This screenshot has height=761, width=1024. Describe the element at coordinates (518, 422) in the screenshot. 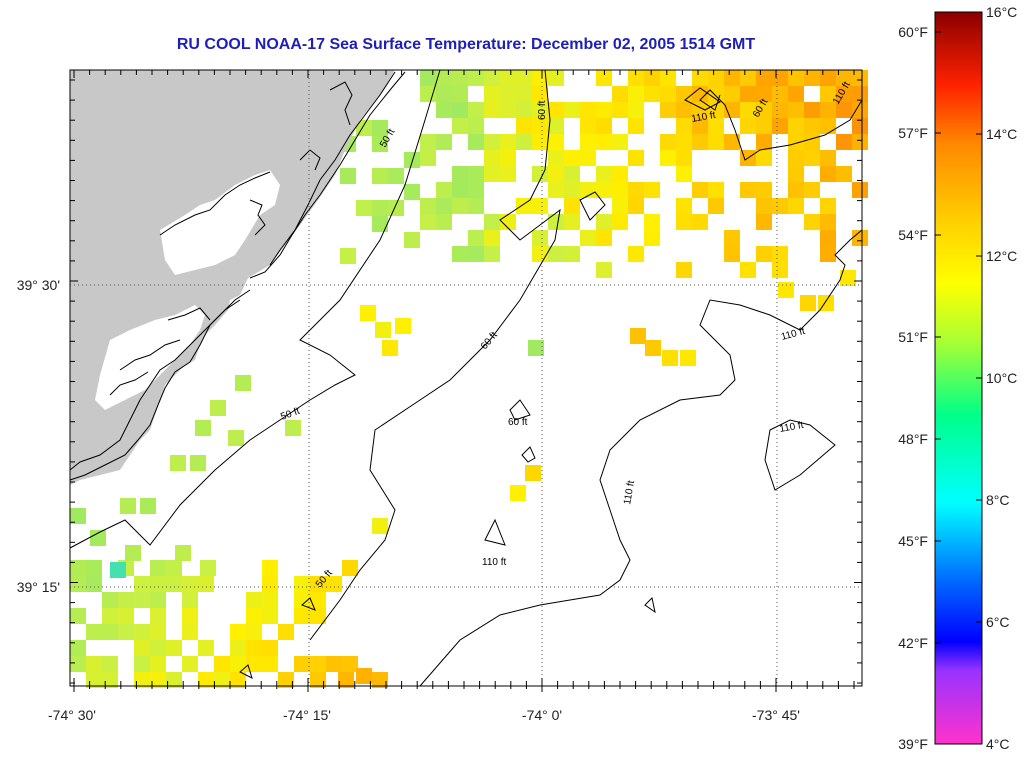

I see `contour-label: 60 ft` at that location.